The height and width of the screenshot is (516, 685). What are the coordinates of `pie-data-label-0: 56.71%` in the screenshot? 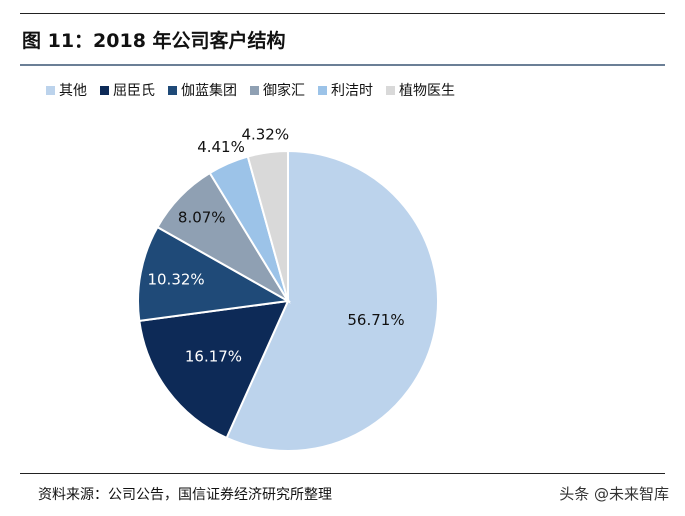 It's located at (375, 320).